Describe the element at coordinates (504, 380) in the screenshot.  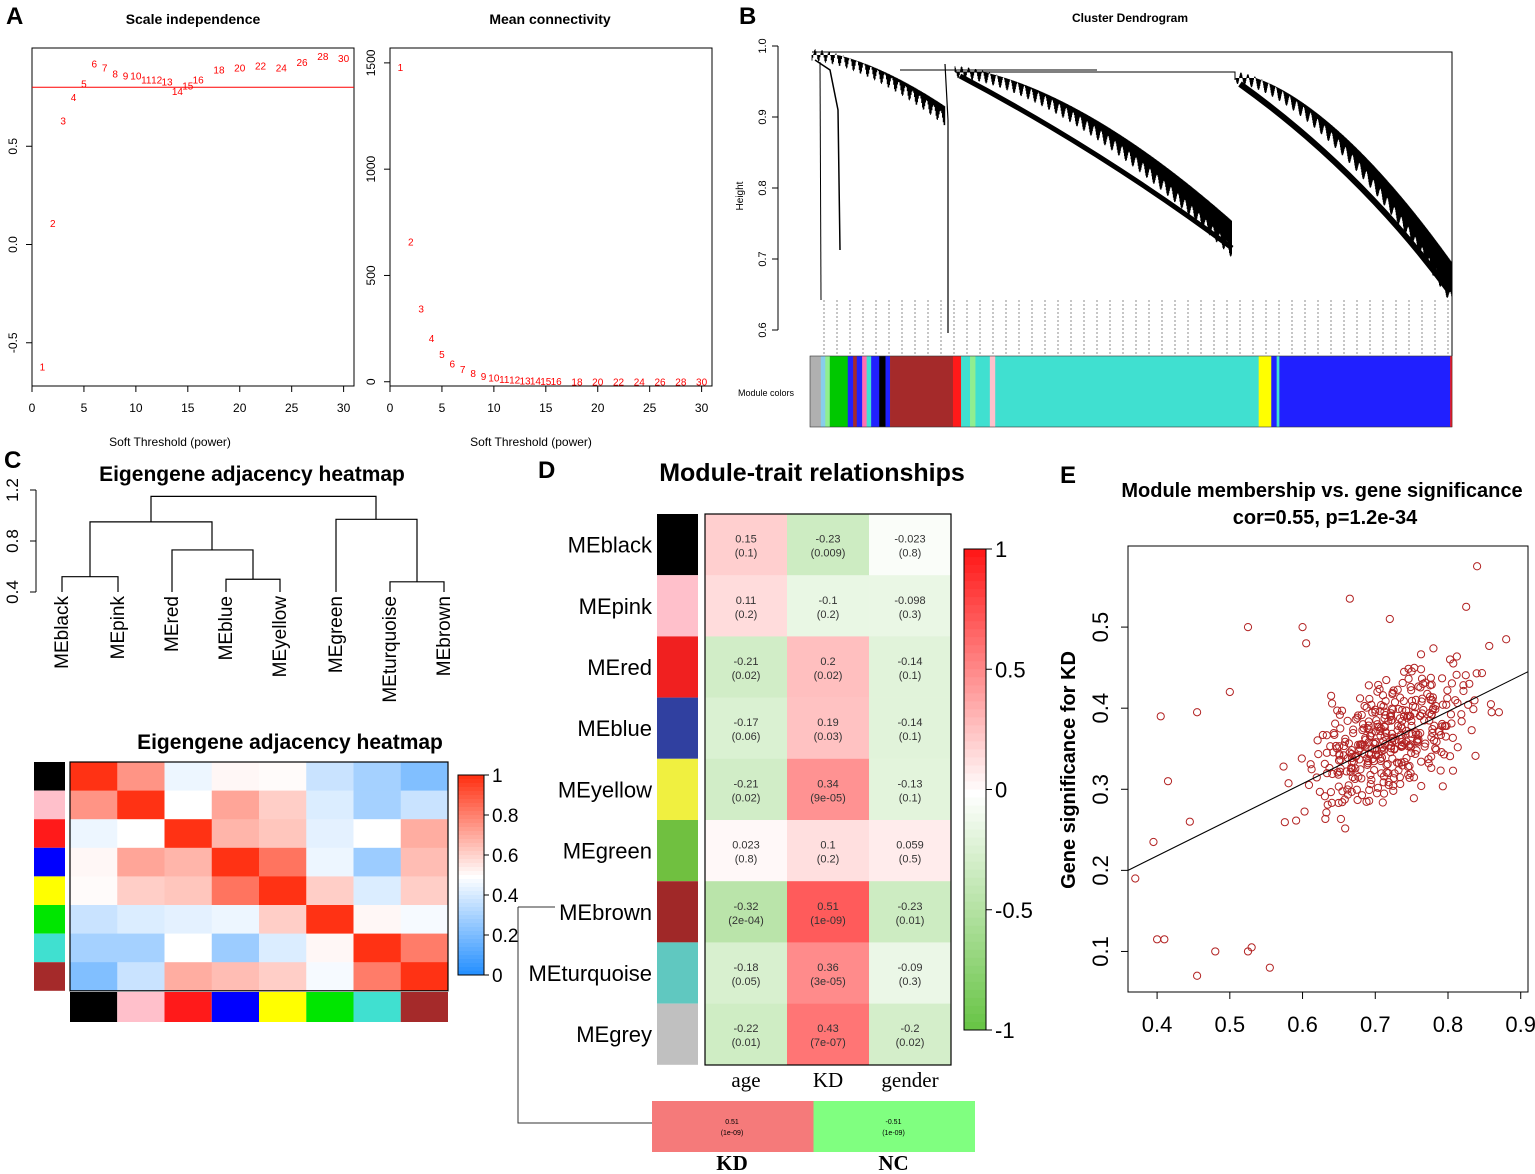
I see `a2-point-label: 11` at that location.